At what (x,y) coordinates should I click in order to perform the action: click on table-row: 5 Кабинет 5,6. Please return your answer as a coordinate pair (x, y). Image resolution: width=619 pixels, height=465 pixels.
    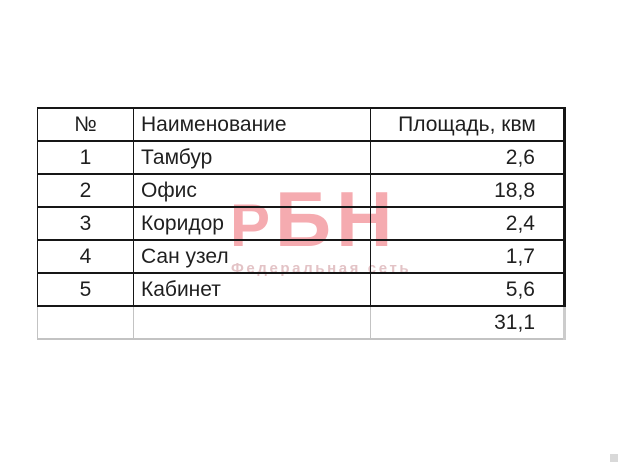
    Looking at the image, I should click on (301, 289).